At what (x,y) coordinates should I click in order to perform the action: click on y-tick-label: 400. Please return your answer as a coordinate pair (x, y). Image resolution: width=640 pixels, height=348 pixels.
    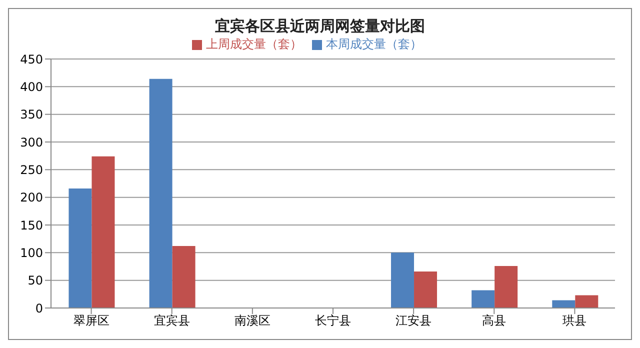
    Looking at the image, I should click on (31, 87).